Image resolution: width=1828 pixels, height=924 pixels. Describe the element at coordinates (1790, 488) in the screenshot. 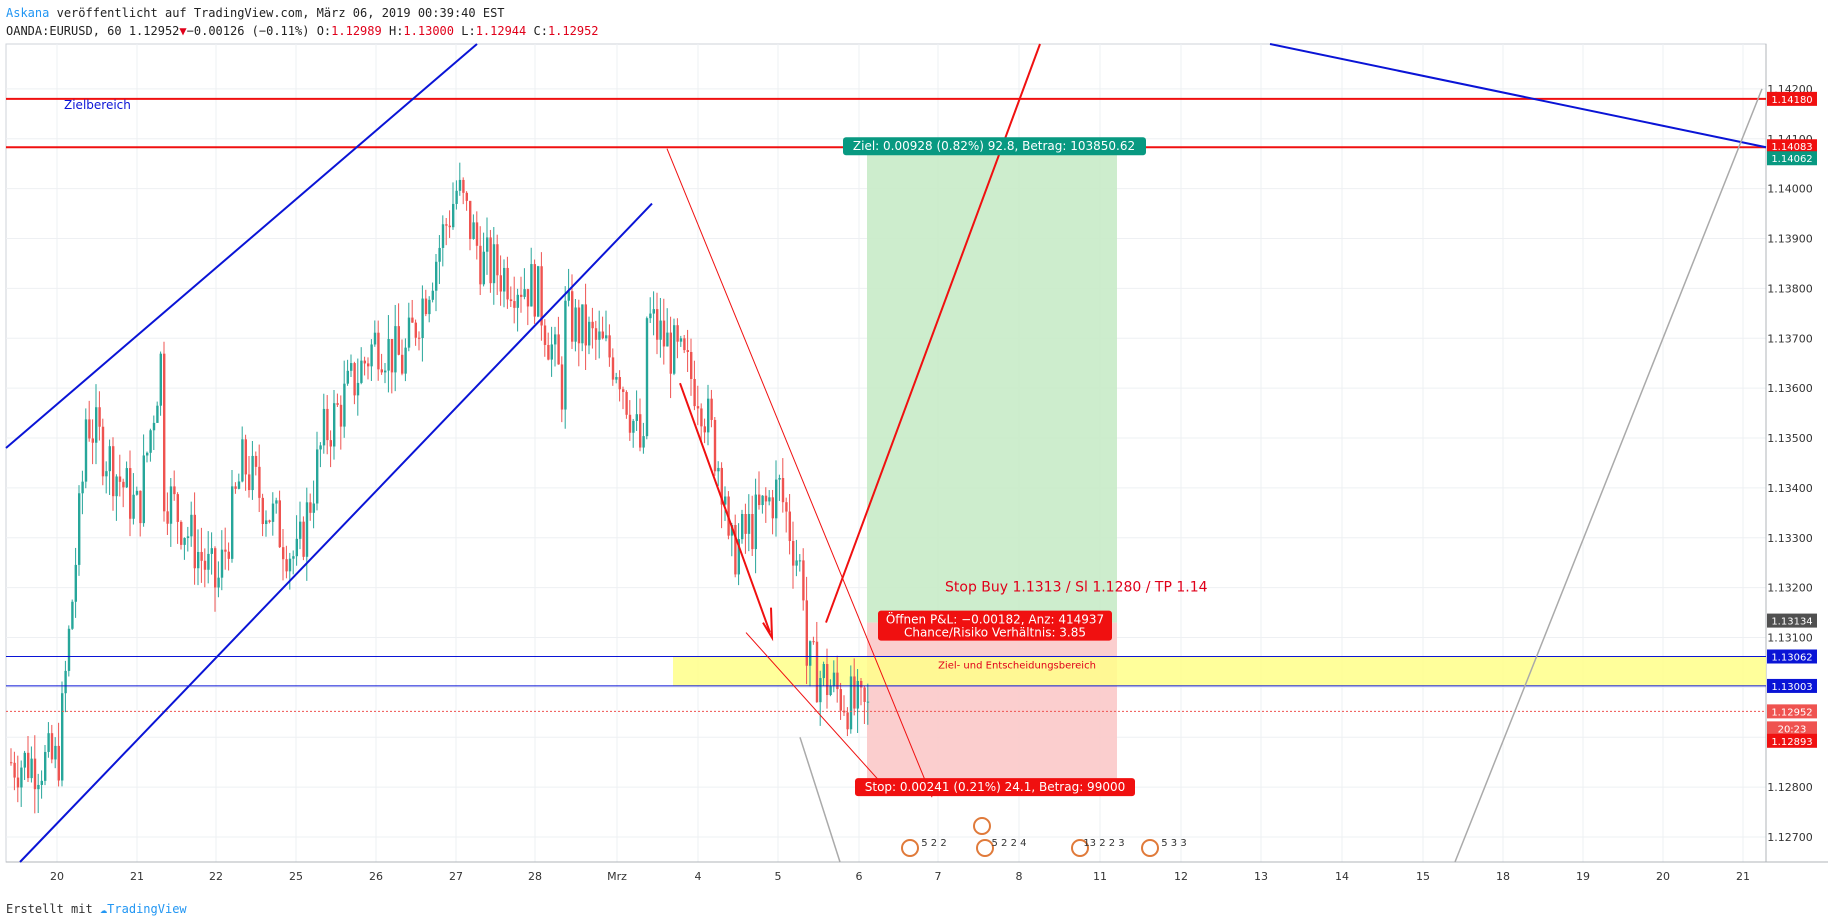

I see `y-tick-label: 1.13400` at that location.